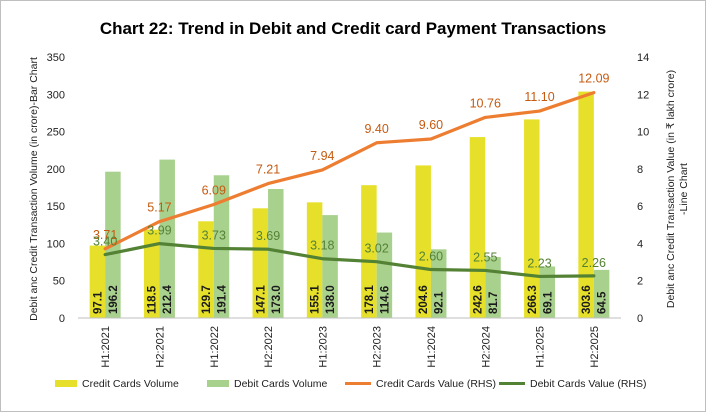  What do you see at coordinates (105, 242) in the screenshot?
I see `debit-value-label: 3.40` at bounding box center [105, 242].